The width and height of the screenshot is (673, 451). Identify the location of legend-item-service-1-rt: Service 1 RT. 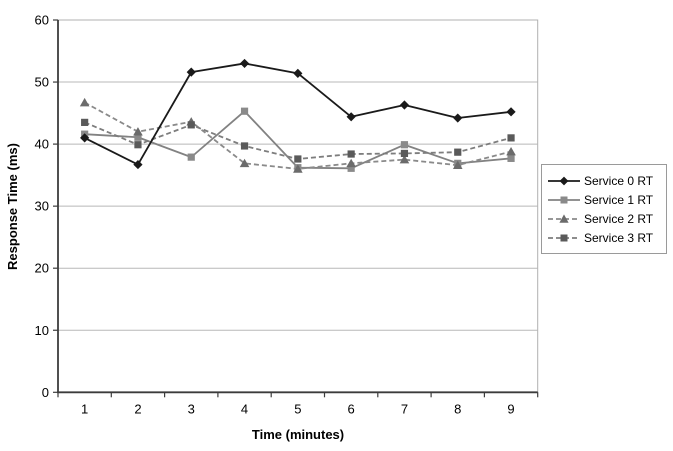
(604, 199).